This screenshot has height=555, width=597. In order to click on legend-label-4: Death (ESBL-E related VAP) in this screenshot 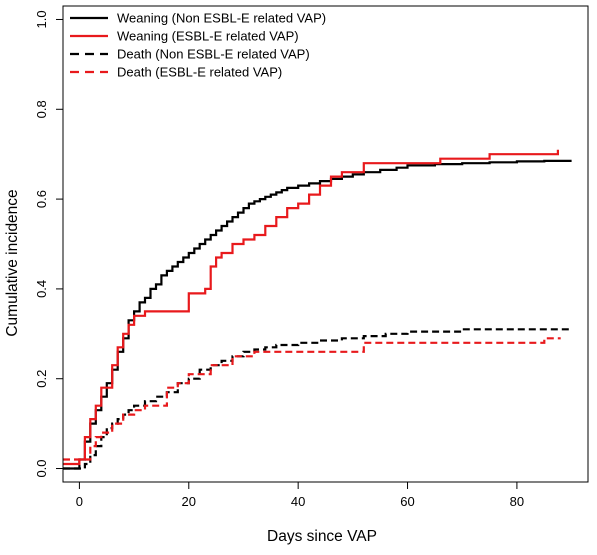, I will do `click(199, 72)`.